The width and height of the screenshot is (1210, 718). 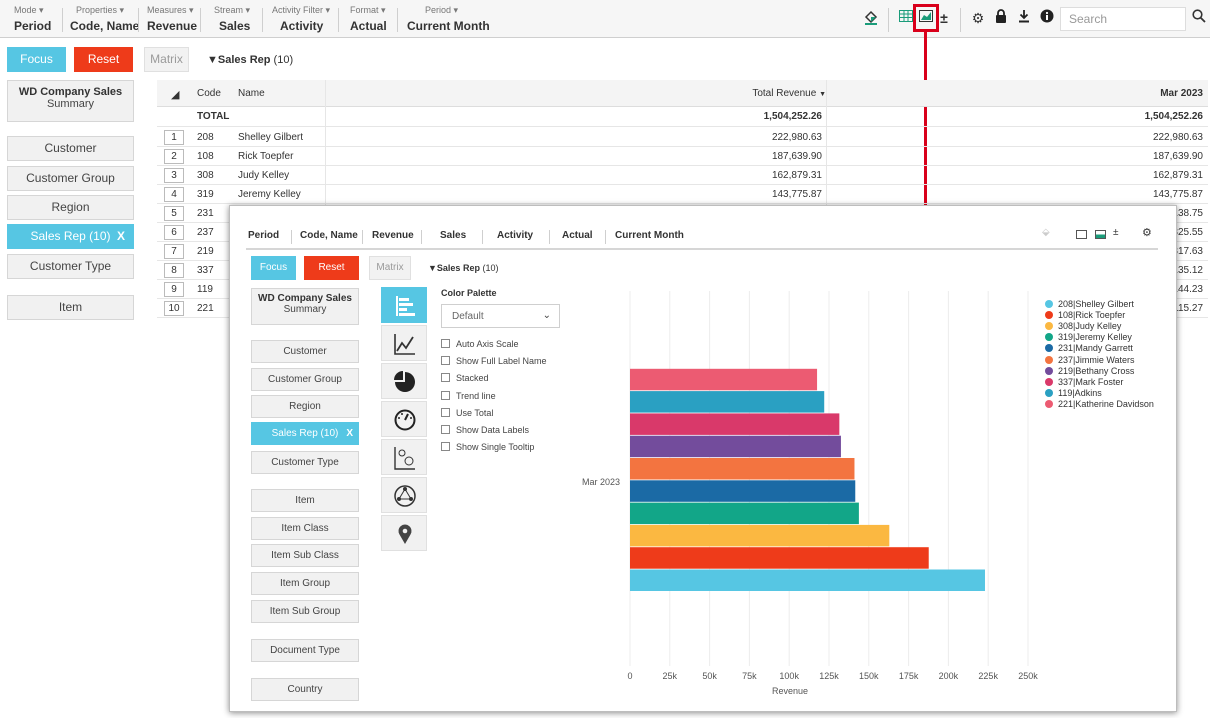 I want to click on legend-item: 219|Bethany Cross, so click(x=1089, y=371).